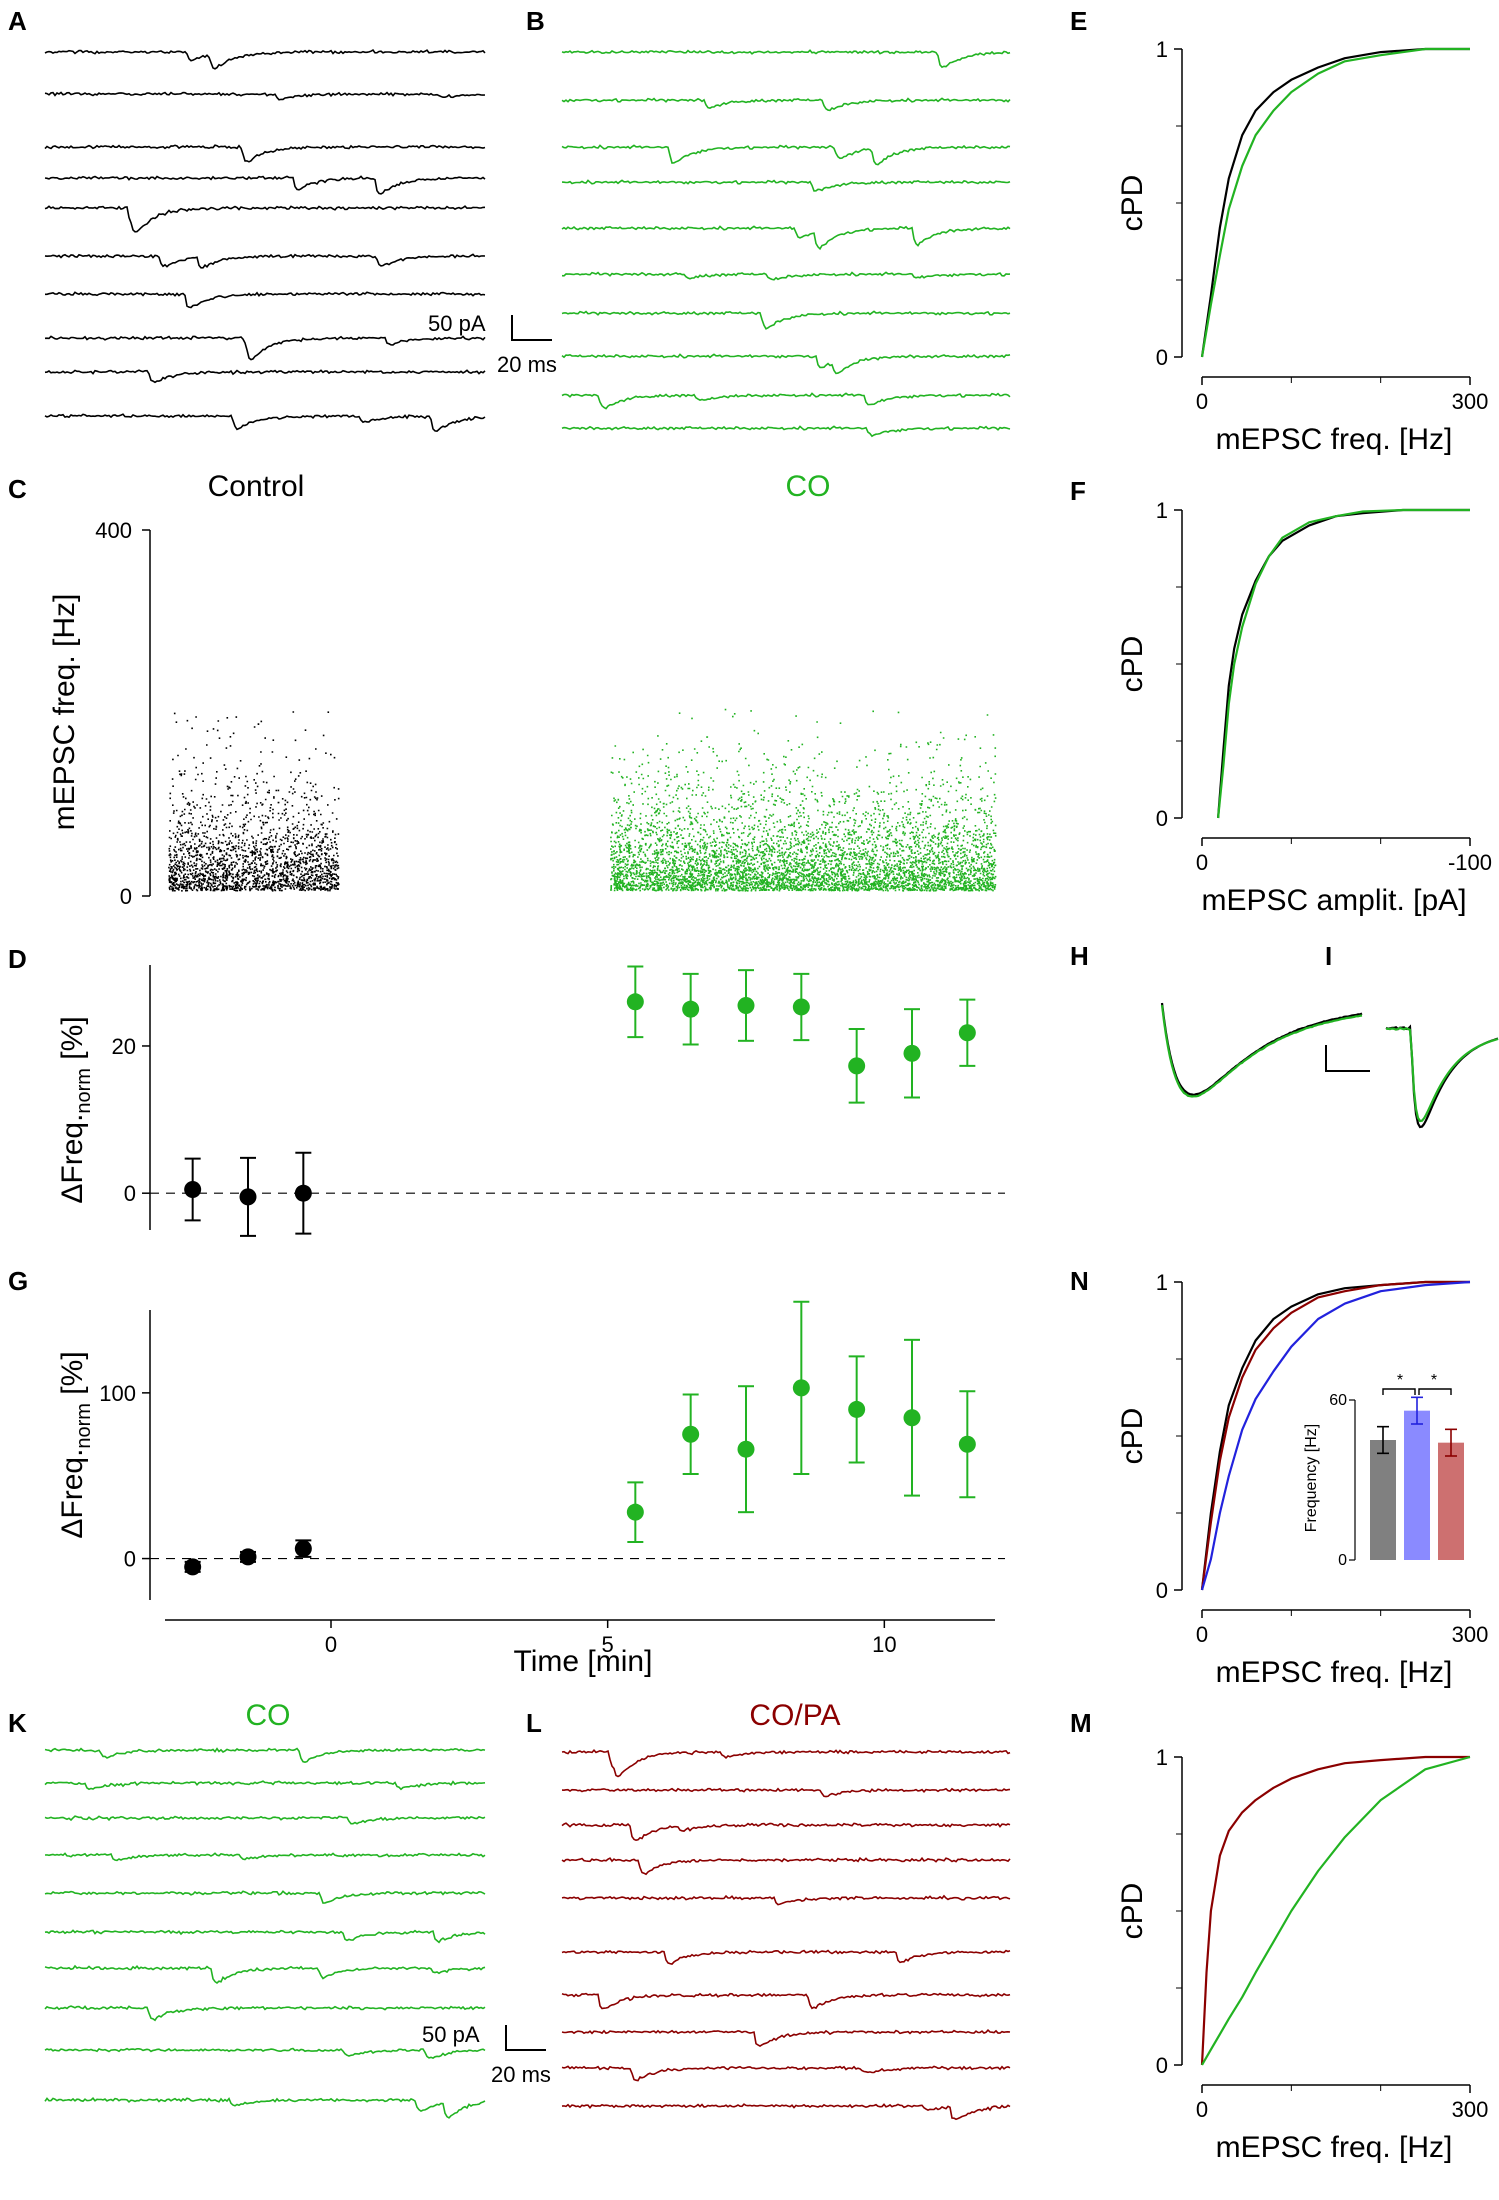 This screenshot has height=2200, width=1499. Describe the element at coordinates (1328, 956) in the screenshot. I see `panel-label-i: I` at that location.